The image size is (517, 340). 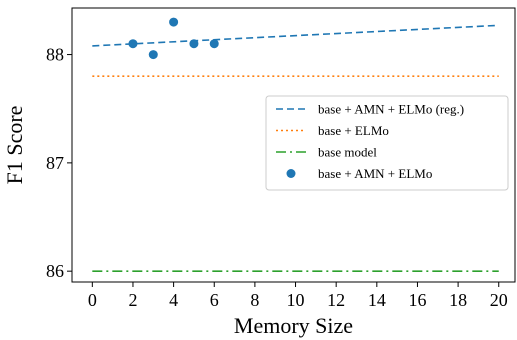 I want to click on x-axis-title: Memory Size, so click(x=293, y=325).